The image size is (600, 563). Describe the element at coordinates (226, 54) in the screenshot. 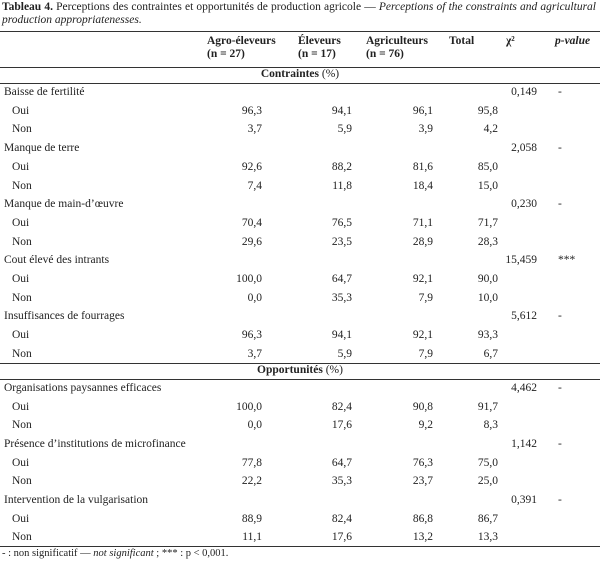

I see `column-n: (n = 27)` at that location.